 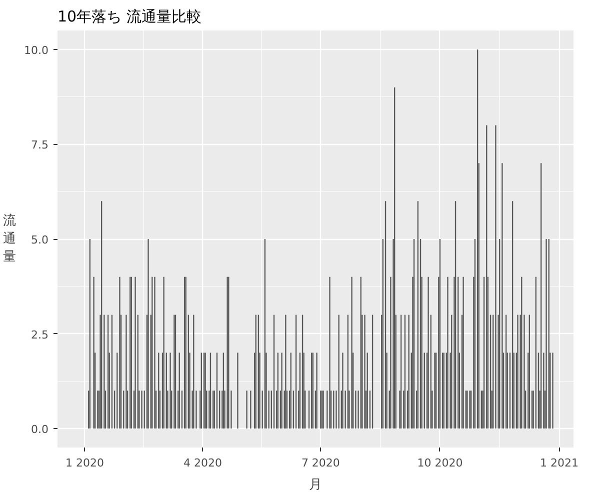 What do you see at coordinates (40, 240) in the screenshot?
I see `y-tick-label: 5.0` at bounding box center [40, 240].